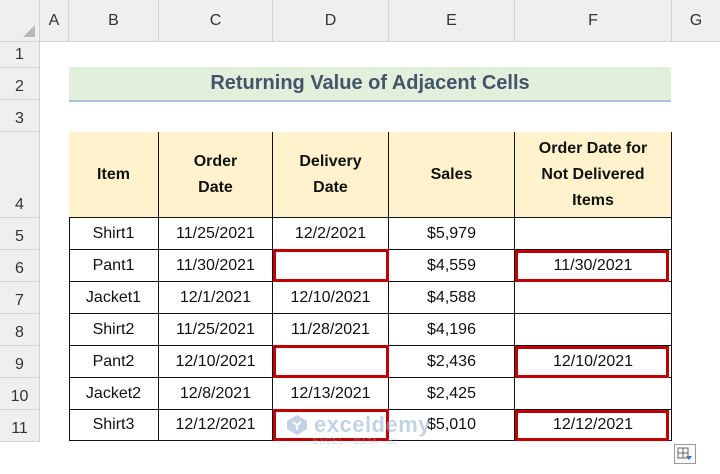  What do you see at coordinates (20, 21) in the screenshot?
I see `select-all-corner` at bounding box center [20, 21].